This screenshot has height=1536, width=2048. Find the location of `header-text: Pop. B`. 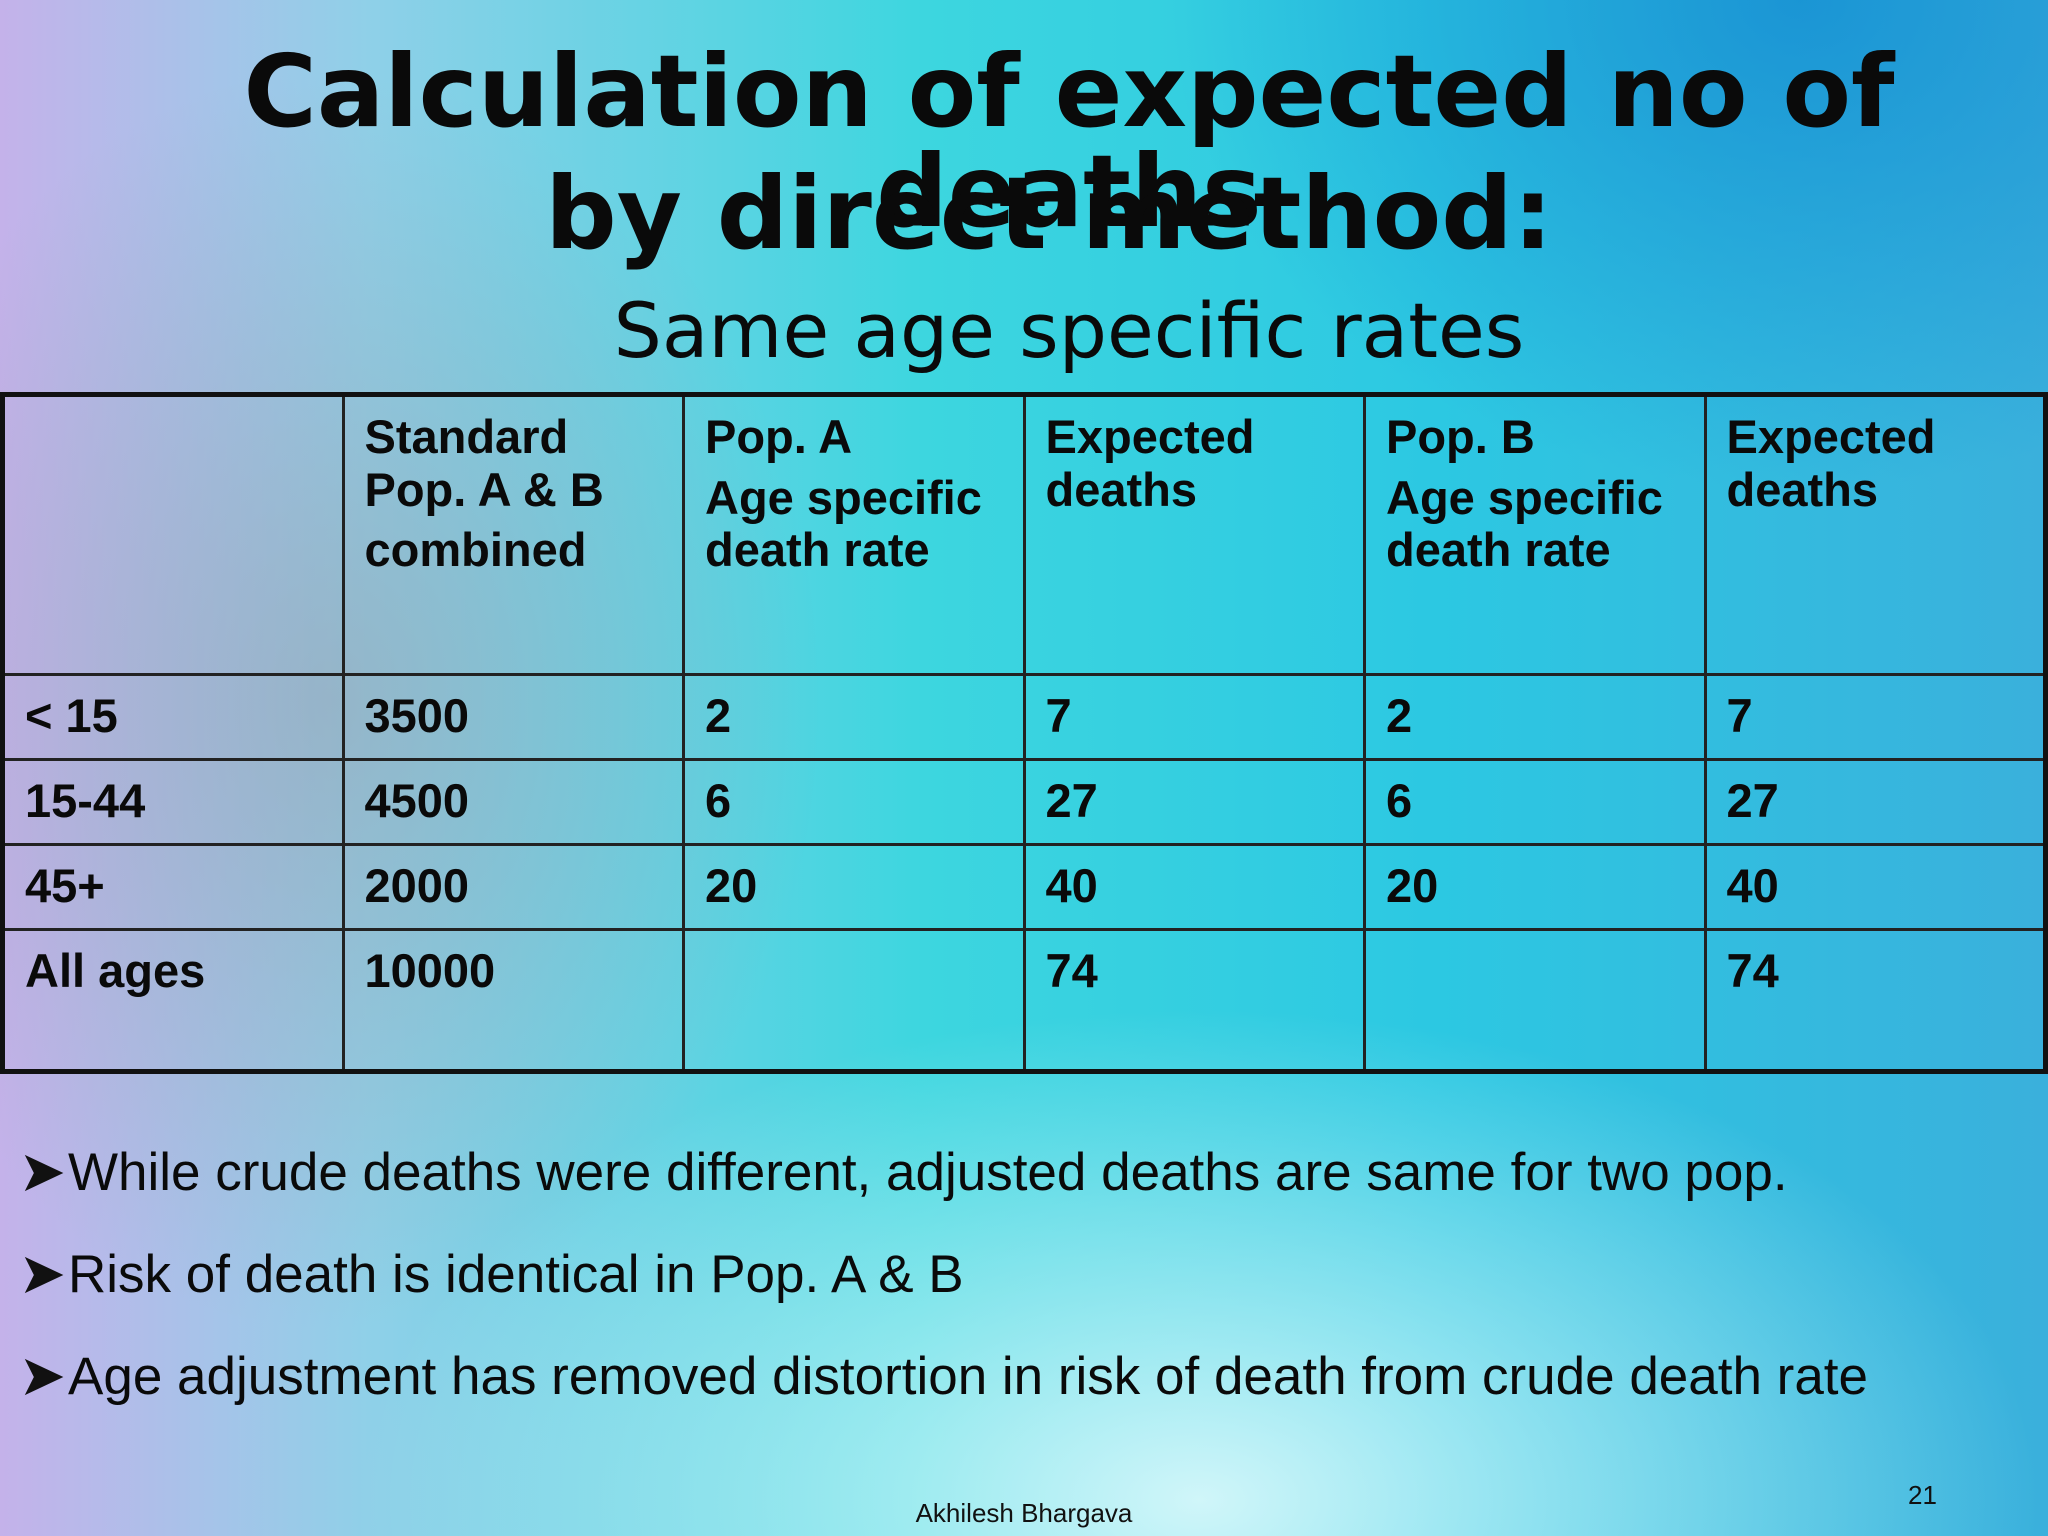

header-text: Pop. B is located at coordinates (1460, 436).